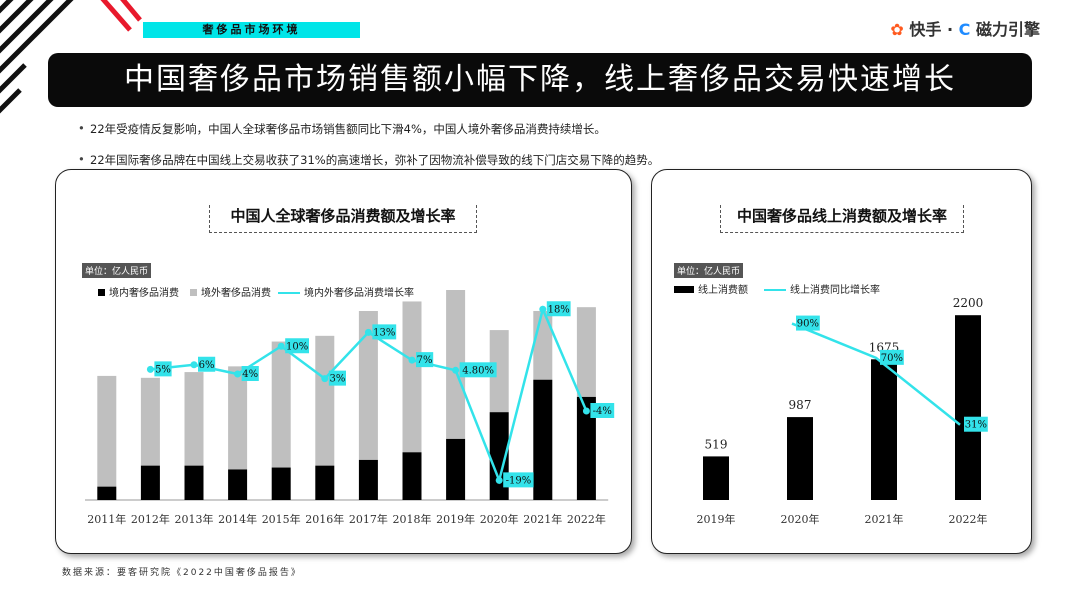 This screenshot has width=1080, height=607. What do you see at coordinates (425, 360) in the screenshot?
I see `growth-label: 7%` at bounding box center [425, 360].